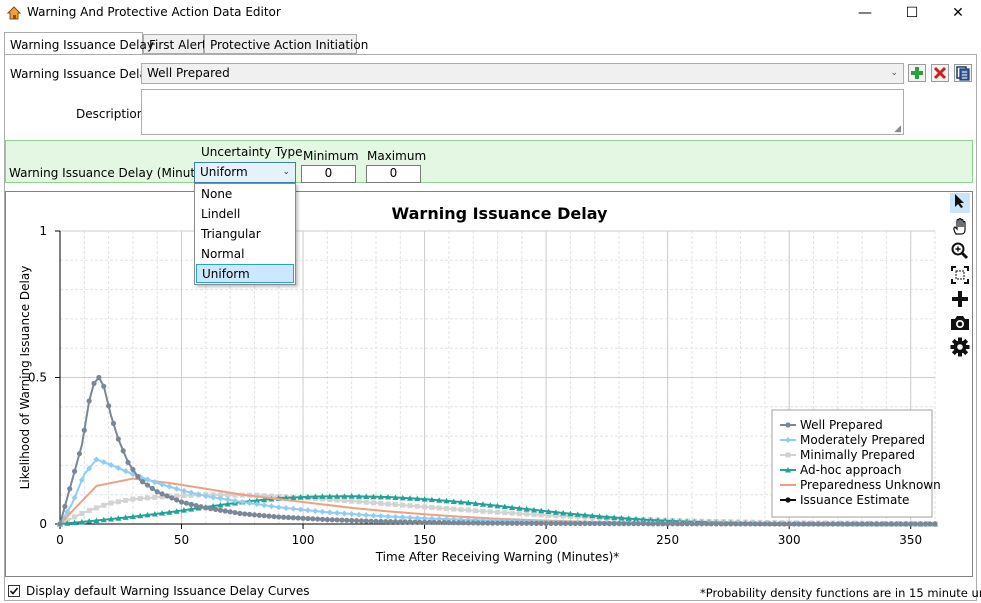  I want to click on x-tick-label: 0, so click(60, 540).